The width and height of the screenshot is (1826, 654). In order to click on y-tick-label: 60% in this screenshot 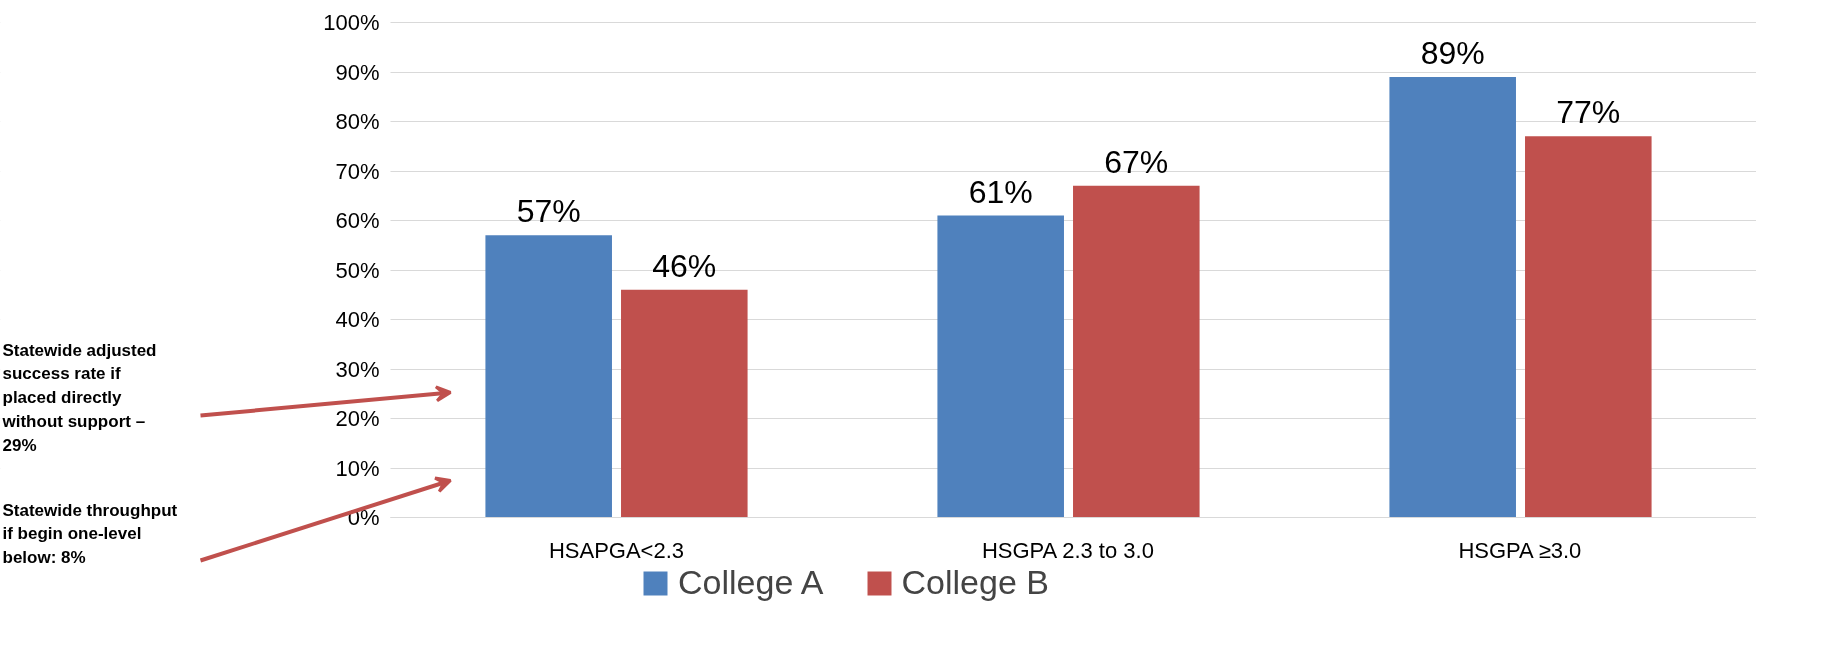, I will do `click(357, 220)`.